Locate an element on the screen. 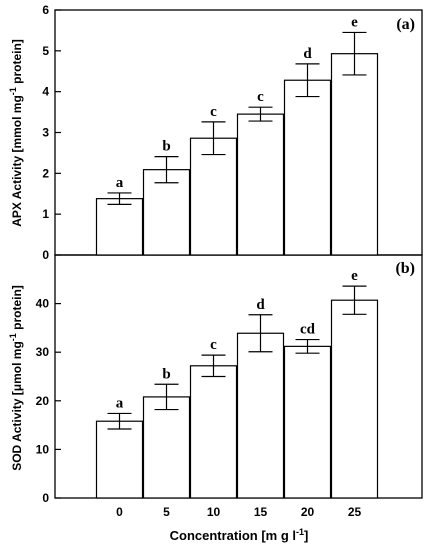 Image resolution: width=429 pixels, height=550 pixels. x-tick-labels: 0 5 10 15 20 25 is located at coordinates (238, 512).